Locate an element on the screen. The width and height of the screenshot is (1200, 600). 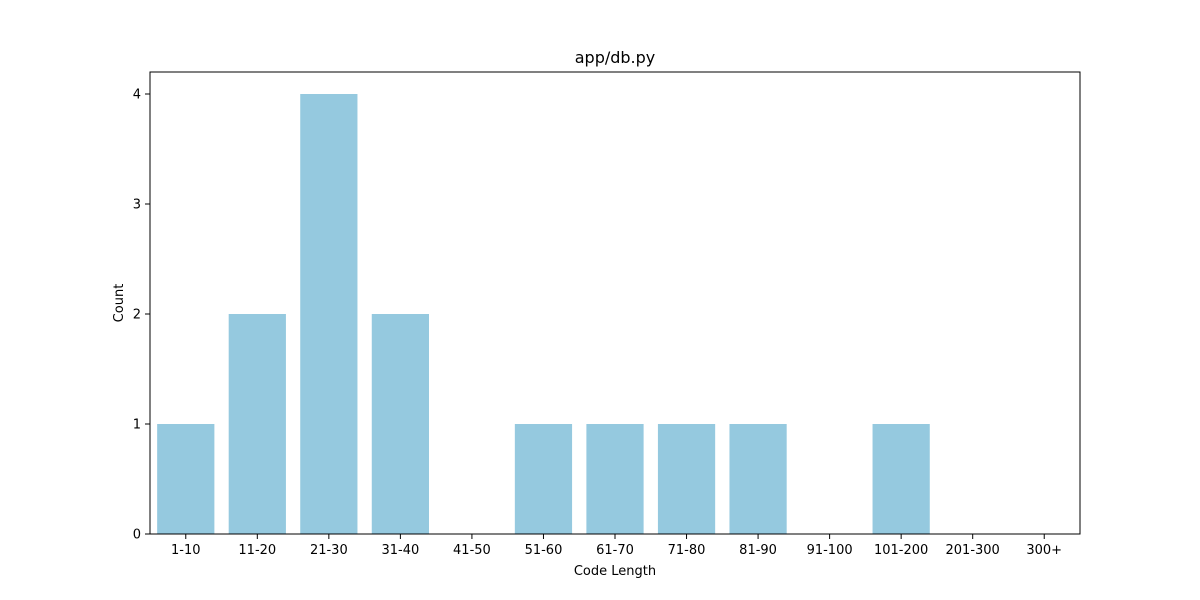
x-tick-label: 31-40 is located at coordinates (400, 550).